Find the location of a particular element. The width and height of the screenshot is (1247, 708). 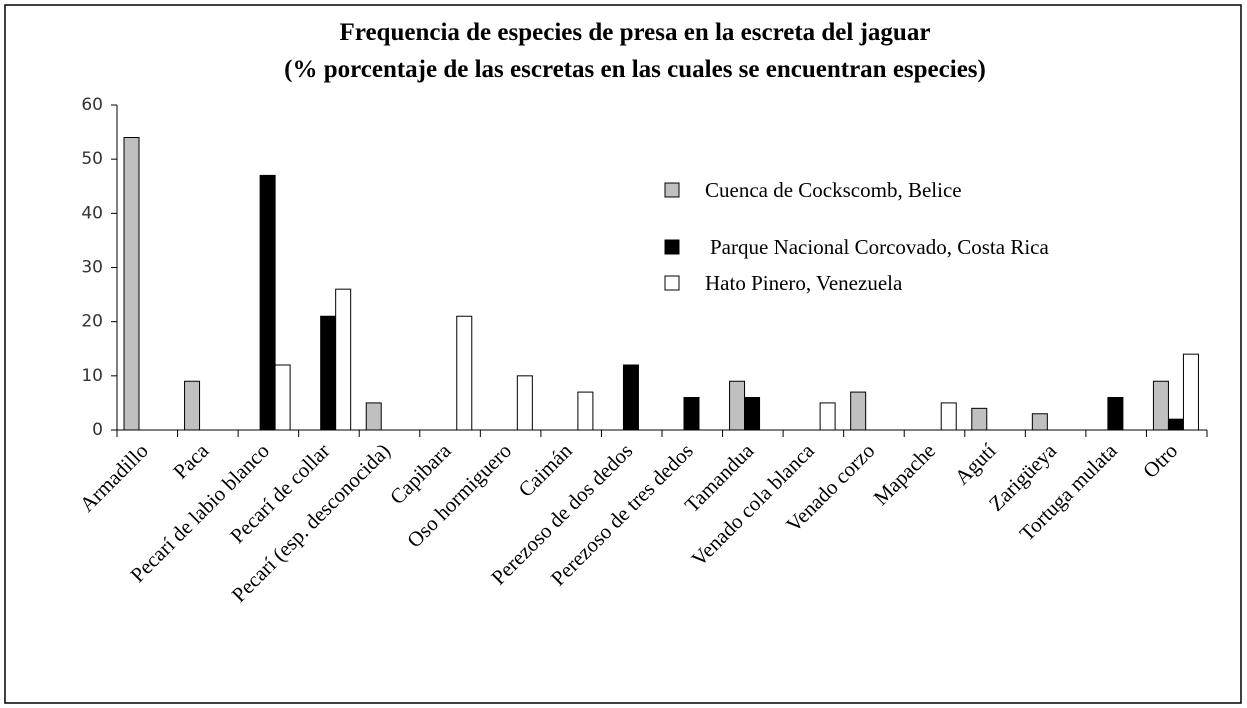

y-tick-label: 50 is located at coordinates (92, 159).